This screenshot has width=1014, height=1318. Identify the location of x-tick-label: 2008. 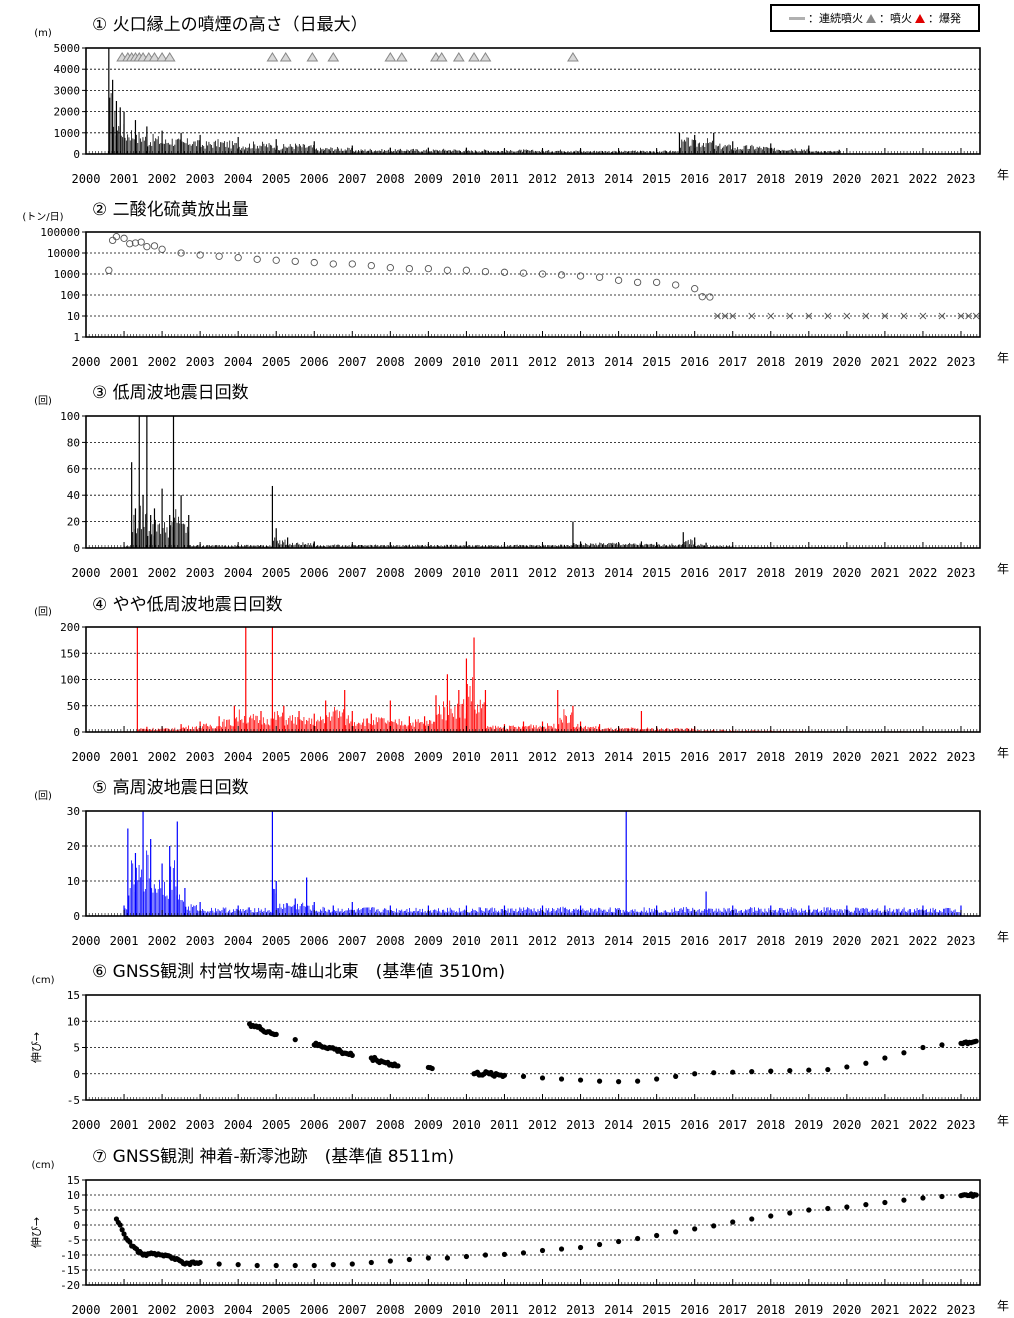
(390, 941).